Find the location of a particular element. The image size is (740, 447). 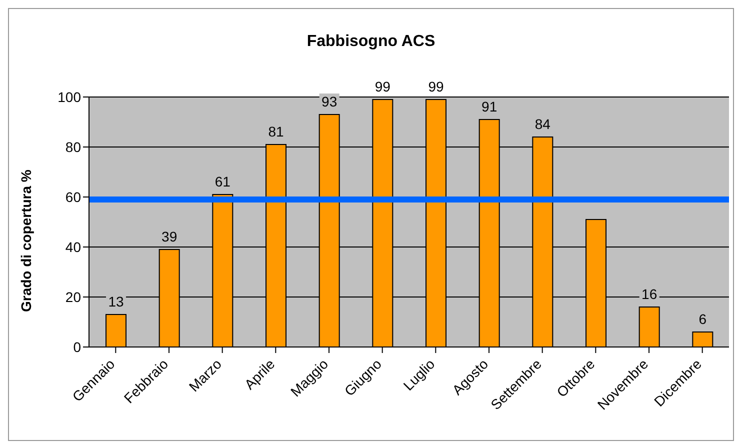

y-tick-label: 60 is located at coordinates (73, 196).